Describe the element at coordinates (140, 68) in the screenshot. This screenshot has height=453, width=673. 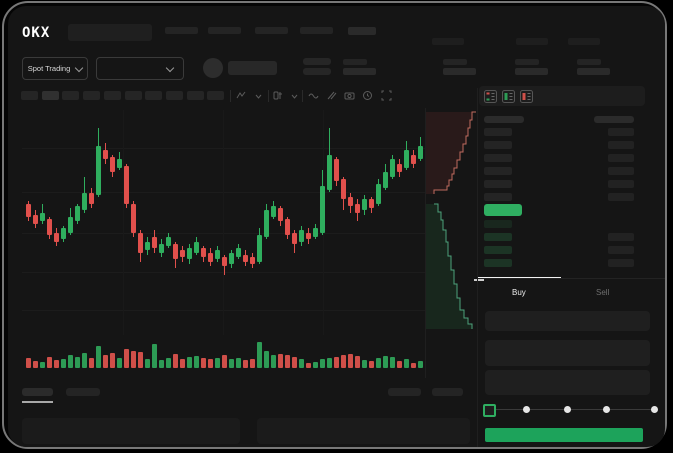
I see `pair-dropdown` at that location.